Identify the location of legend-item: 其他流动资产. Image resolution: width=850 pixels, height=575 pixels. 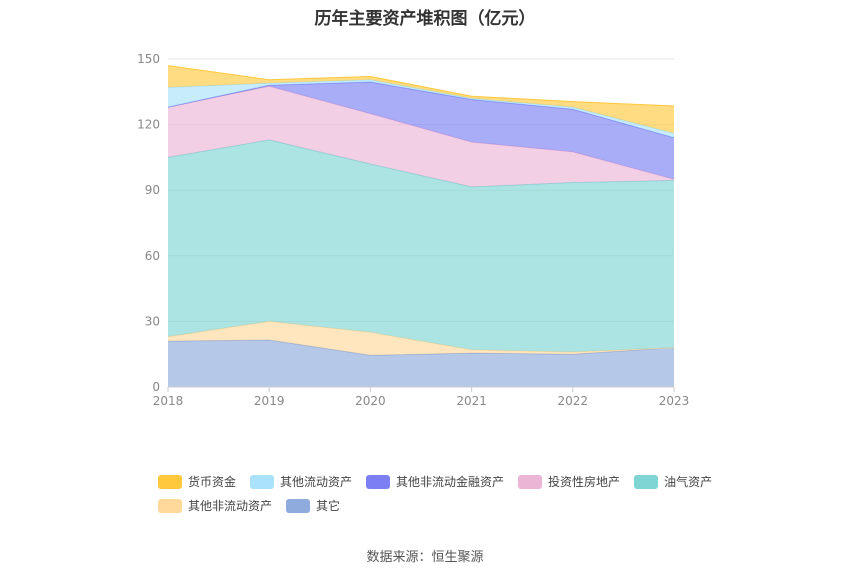
(301, 481).